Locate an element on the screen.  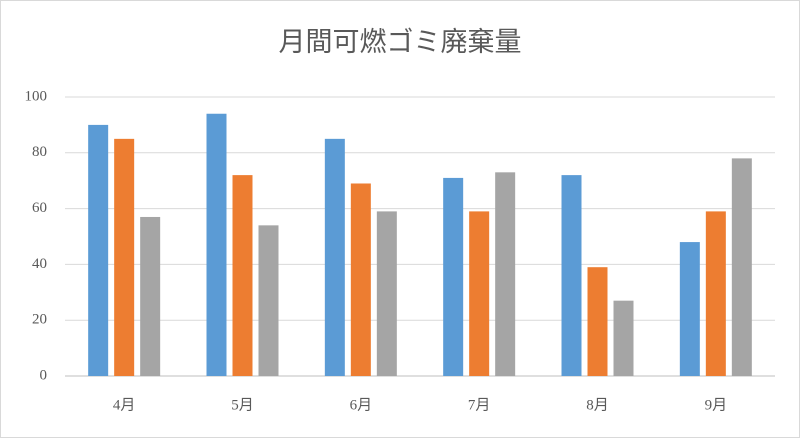
x-tick-label: 7月 is located at coordinates (479, 405).